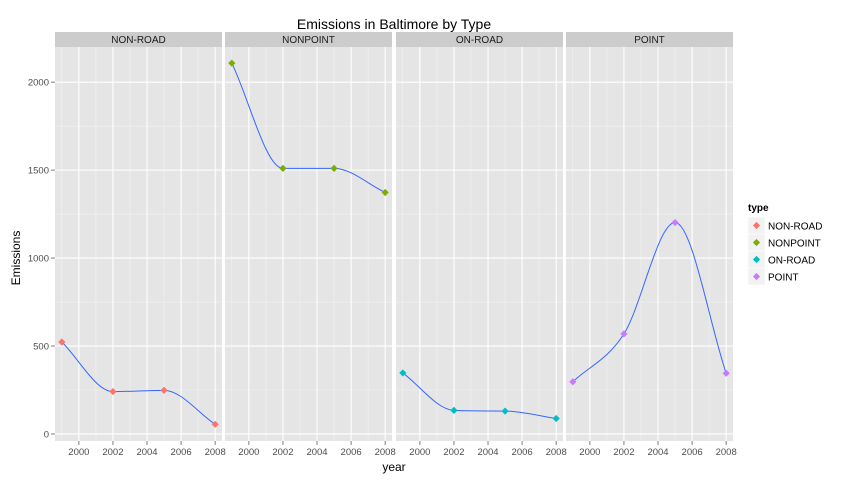 The image size is (850, 480). I want to click on y-tick-label: 2000, so click(38, 83).